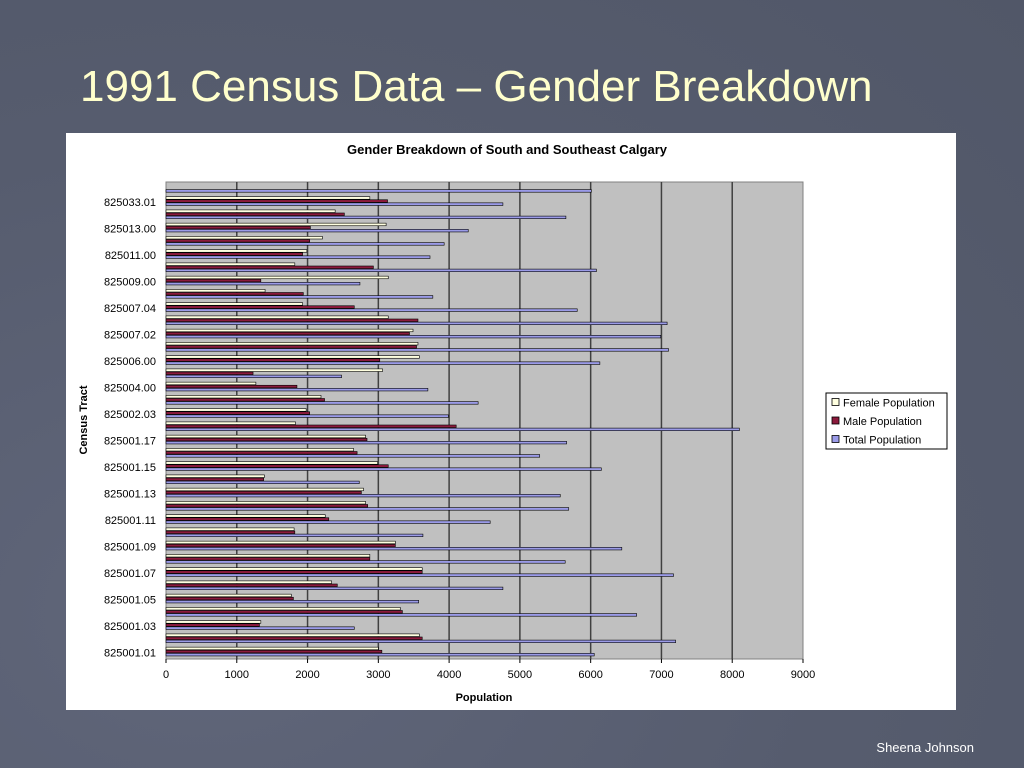  Describe the element at coordinates (661, 675) in the screenshot. I see `x-tick-label: 7000` at that location.